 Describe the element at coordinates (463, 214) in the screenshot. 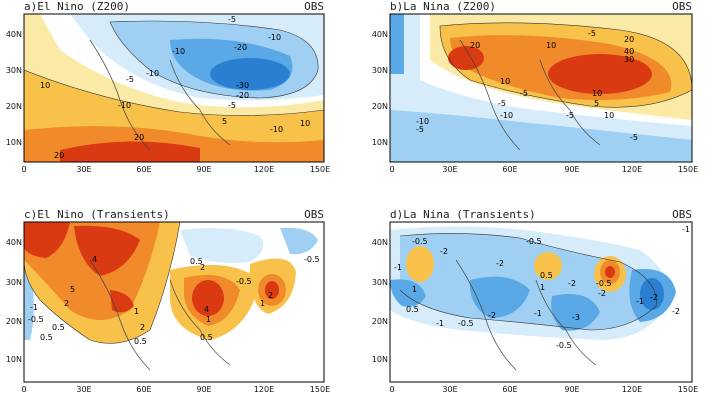

I see `panel-d-title: d)La Nina (Transients)` at that location.